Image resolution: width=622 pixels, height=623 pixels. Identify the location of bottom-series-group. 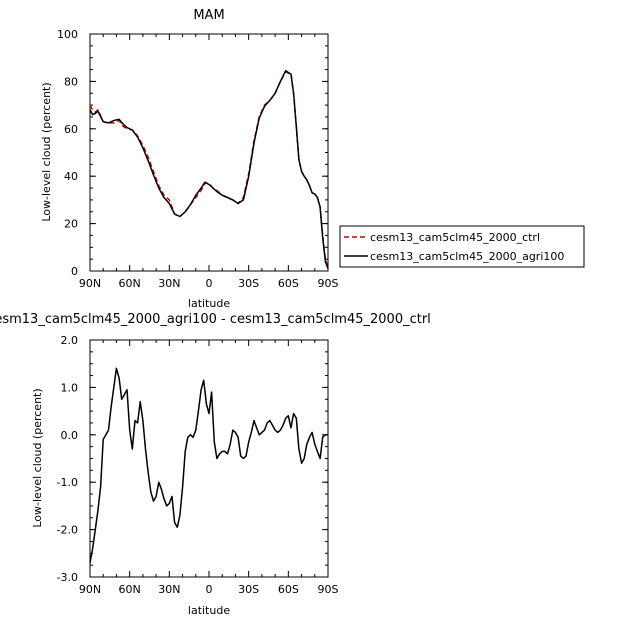
(208, 465).